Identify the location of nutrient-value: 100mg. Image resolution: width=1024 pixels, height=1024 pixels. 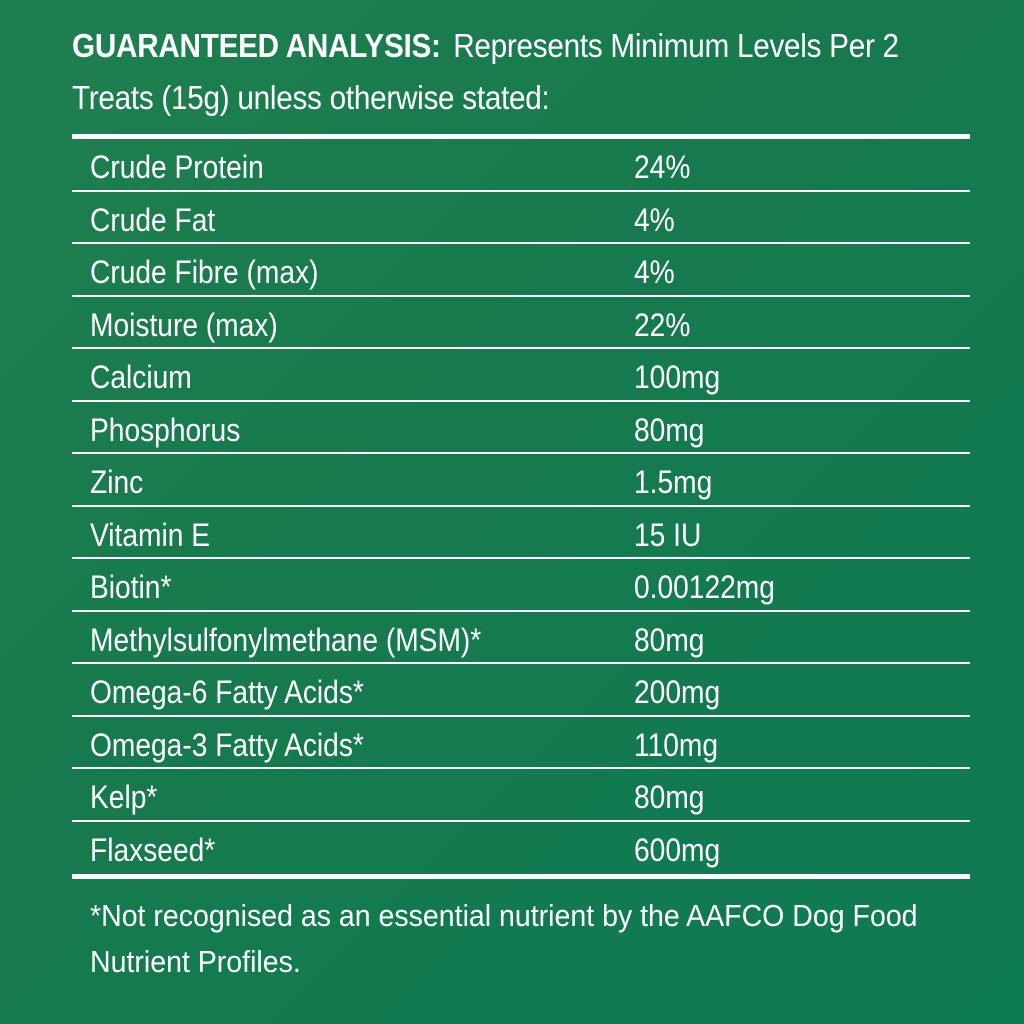
(677, 377).